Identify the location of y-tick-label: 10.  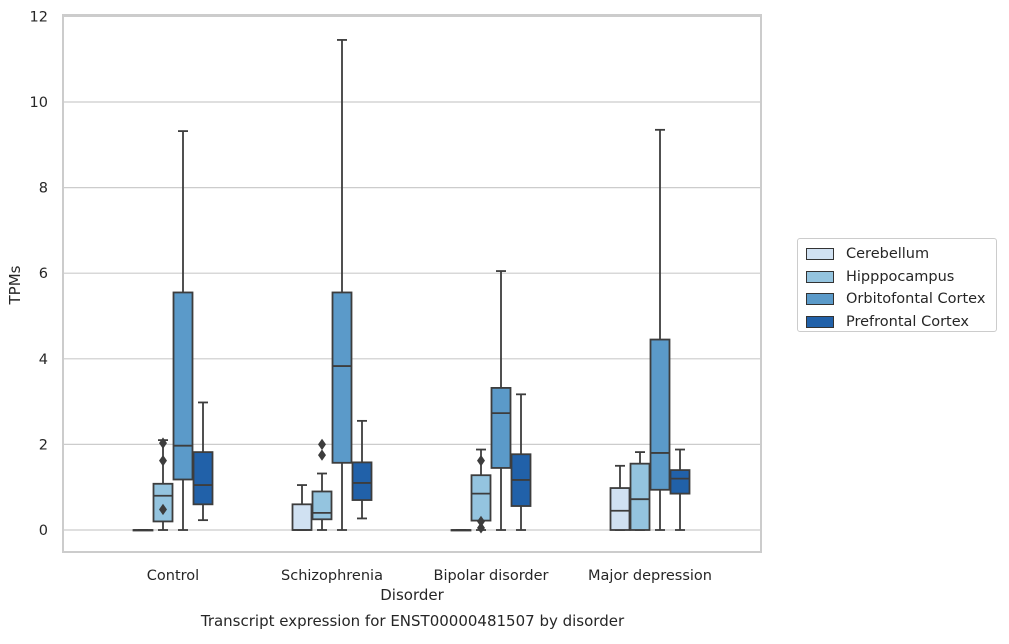
(39, 103).